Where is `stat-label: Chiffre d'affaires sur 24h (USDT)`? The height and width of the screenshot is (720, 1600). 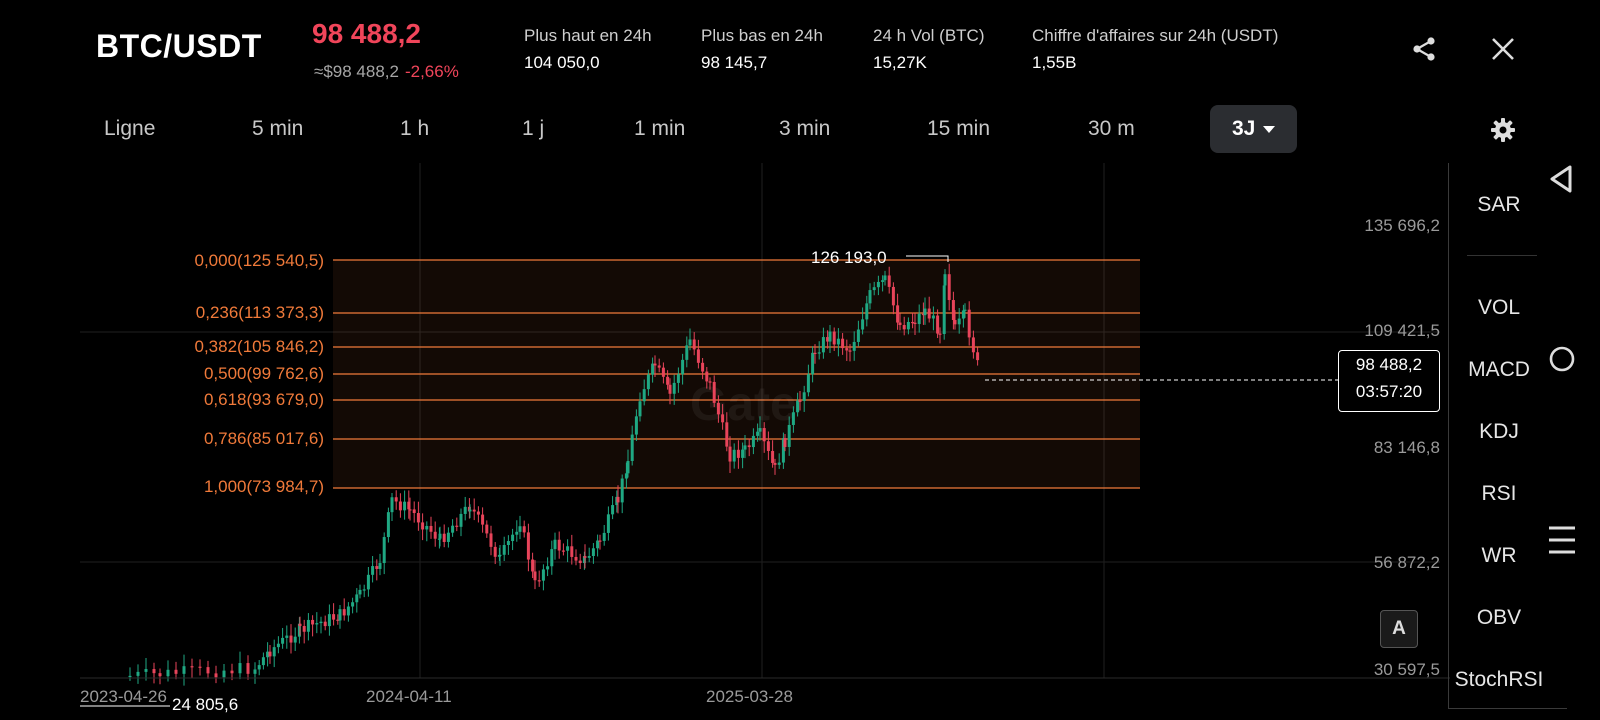
stat-label: Chiffre d'affaires sur 24h (USDT) is located at coordinates (1155, 35).